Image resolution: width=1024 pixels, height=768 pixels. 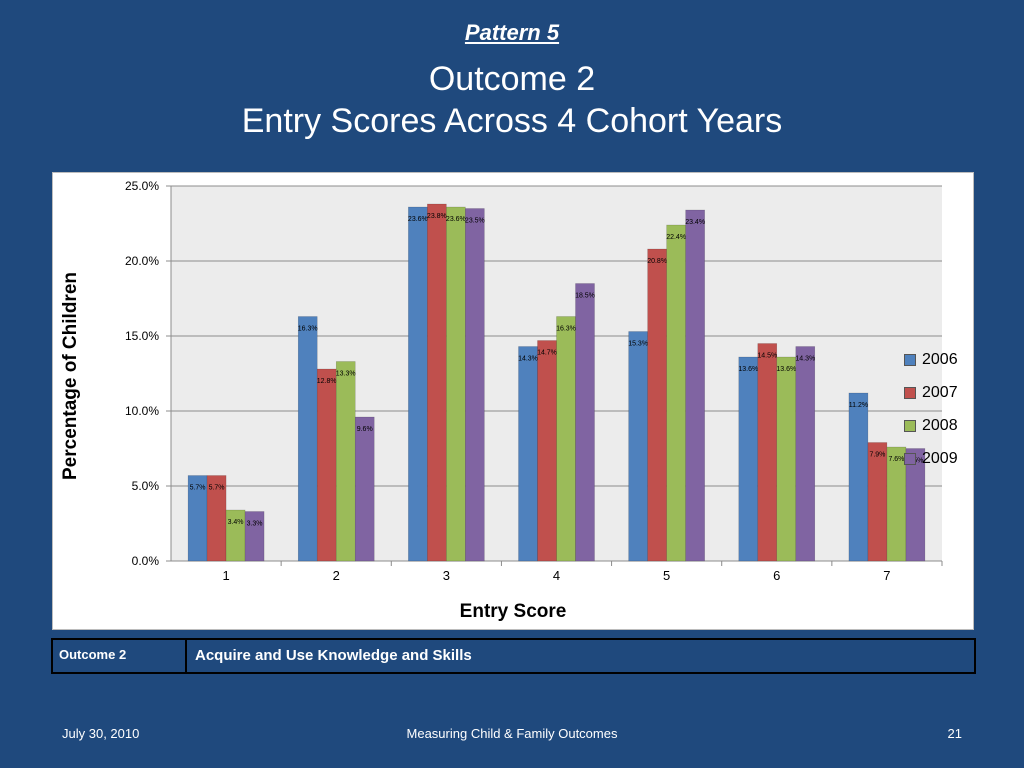 I want to click on legend-swatch-2009, so click(x=910, y=458).